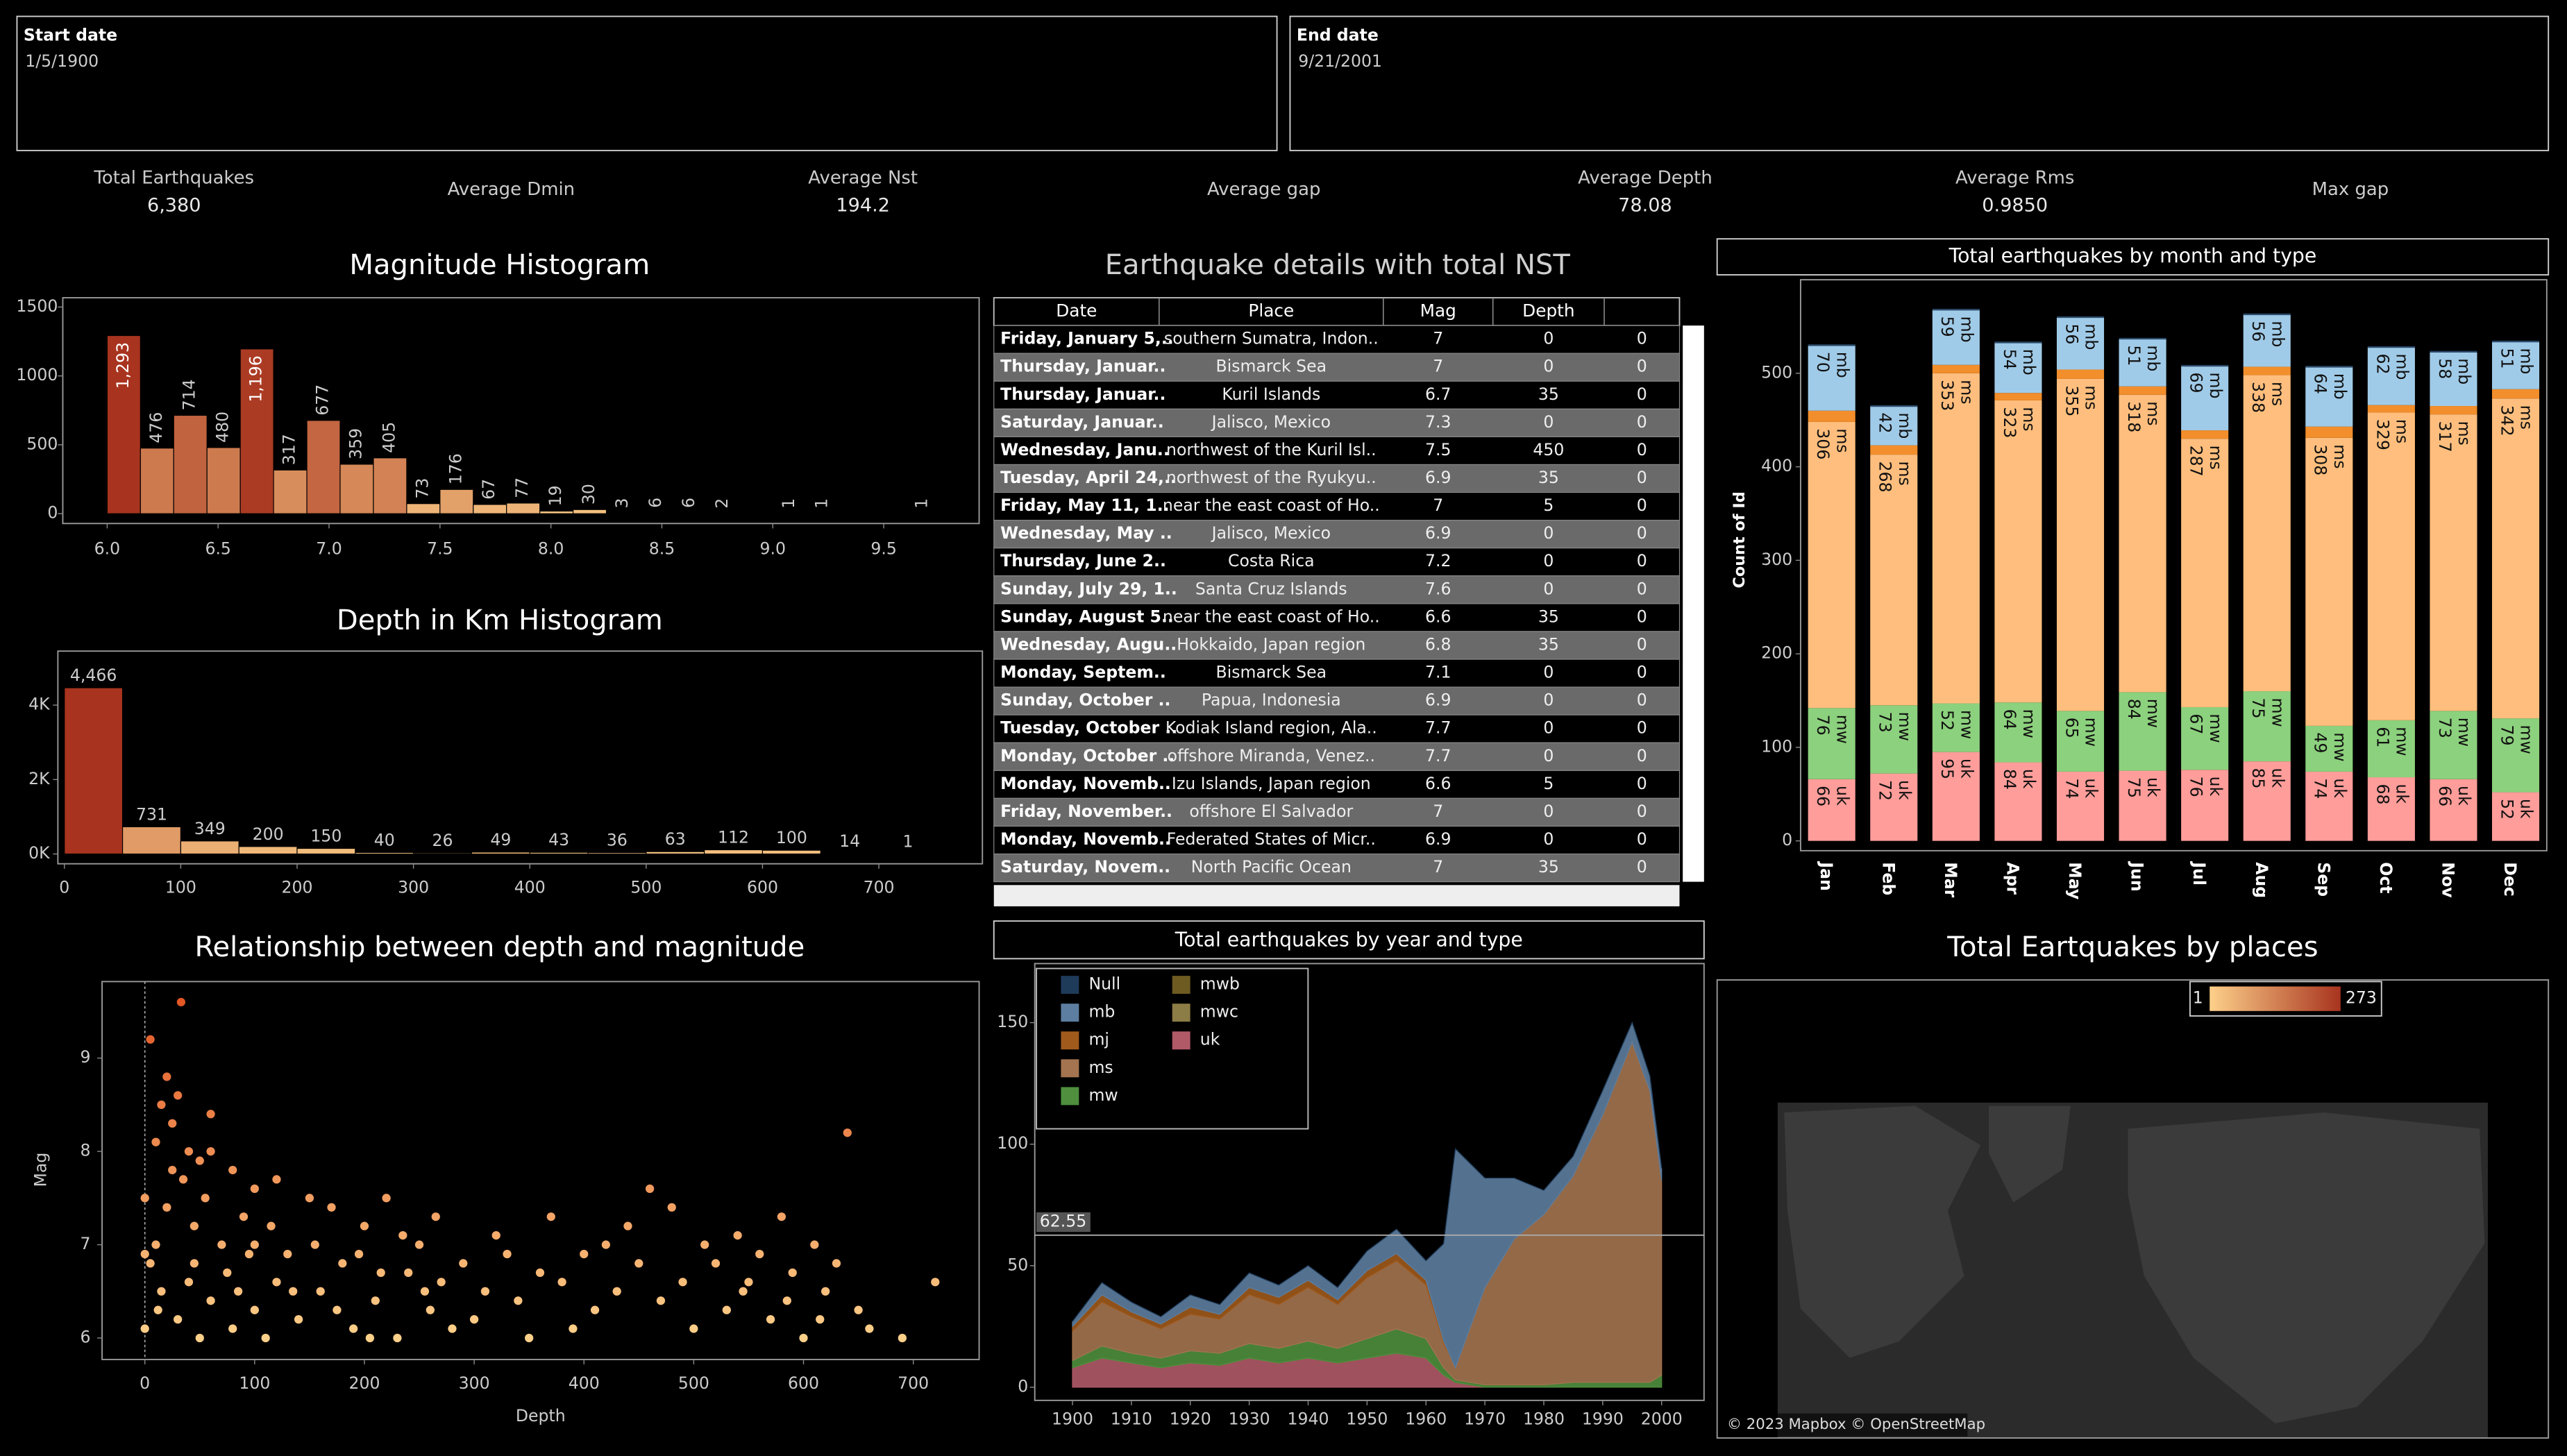 This screenshot has width=2567, height=1456. Describe the element at coordinates (1842, 796) in the screenshot. I see `segment-name: uk` at that location.